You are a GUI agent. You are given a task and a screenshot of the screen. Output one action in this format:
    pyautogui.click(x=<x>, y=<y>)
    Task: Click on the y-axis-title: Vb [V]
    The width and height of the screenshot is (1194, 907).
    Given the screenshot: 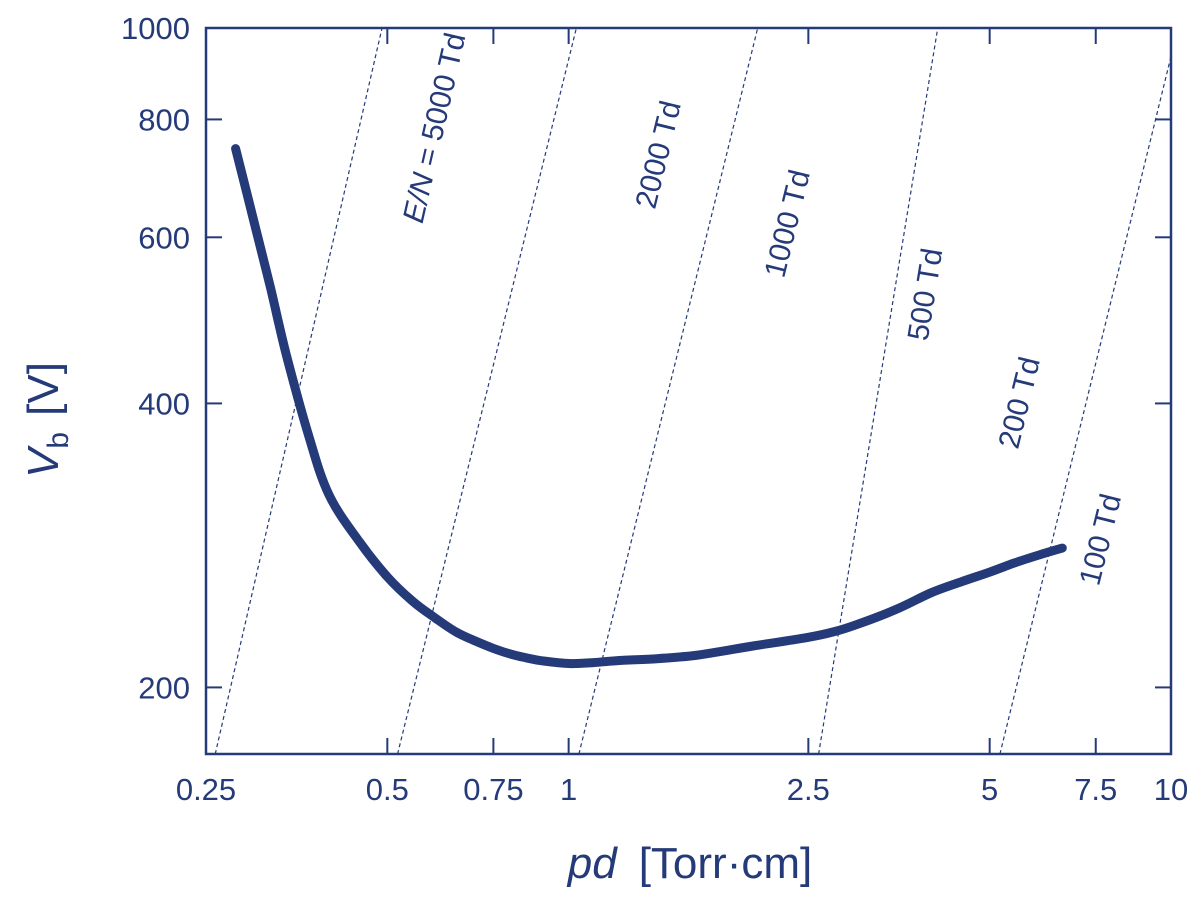 What is the action you would take?
    pyautogui.click(x=47, y=420)
    